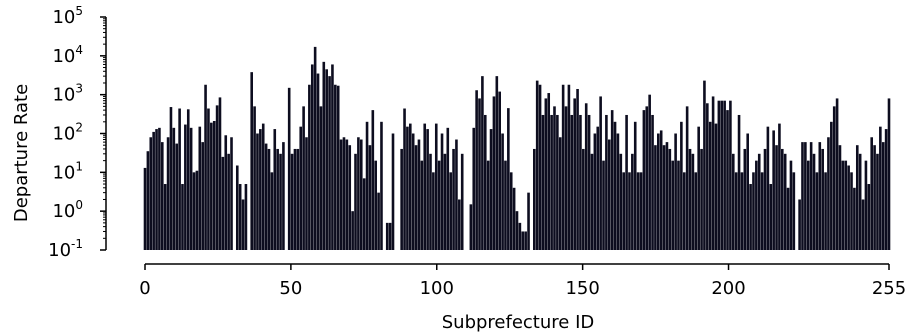 Image resolution: width=915 pixels, height=332 pixels. What do you see at coordinates (67, 210) in the screenshot?
I see `y-tick-label: 10⁰` at bounding box center [67, 210].